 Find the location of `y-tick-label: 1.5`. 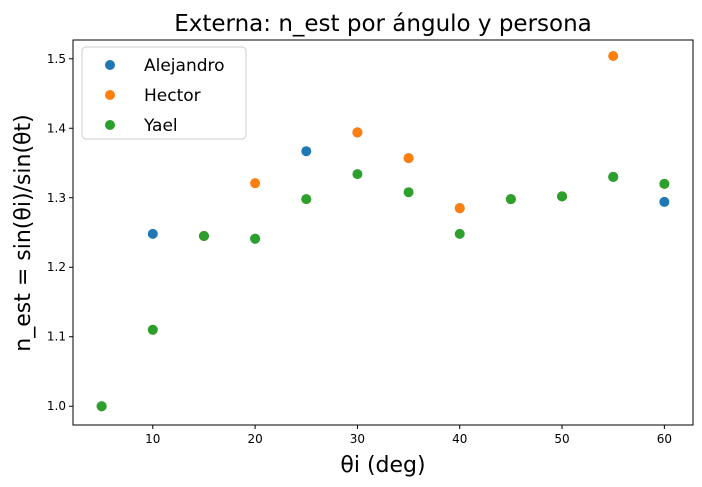

y-tick-label: 1.5 is located at coordinates (56, 59).